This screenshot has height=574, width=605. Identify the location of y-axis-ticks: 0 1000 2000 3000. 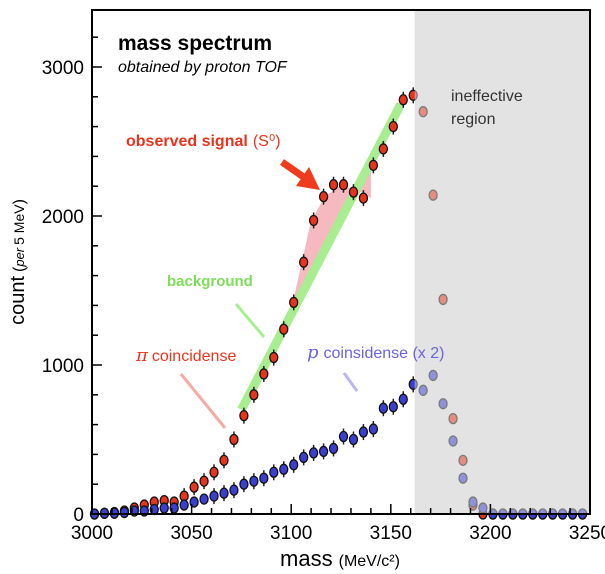
(72, 281).